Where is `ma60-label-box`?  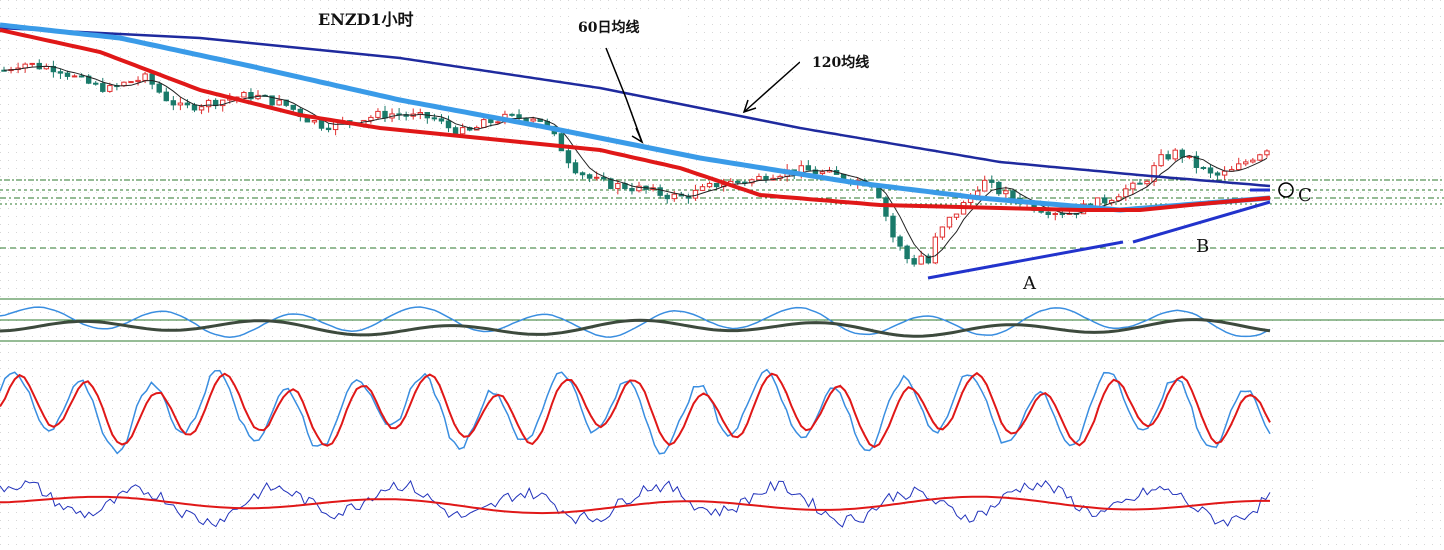
ma60-label-box is located at coordinates (630, 27).